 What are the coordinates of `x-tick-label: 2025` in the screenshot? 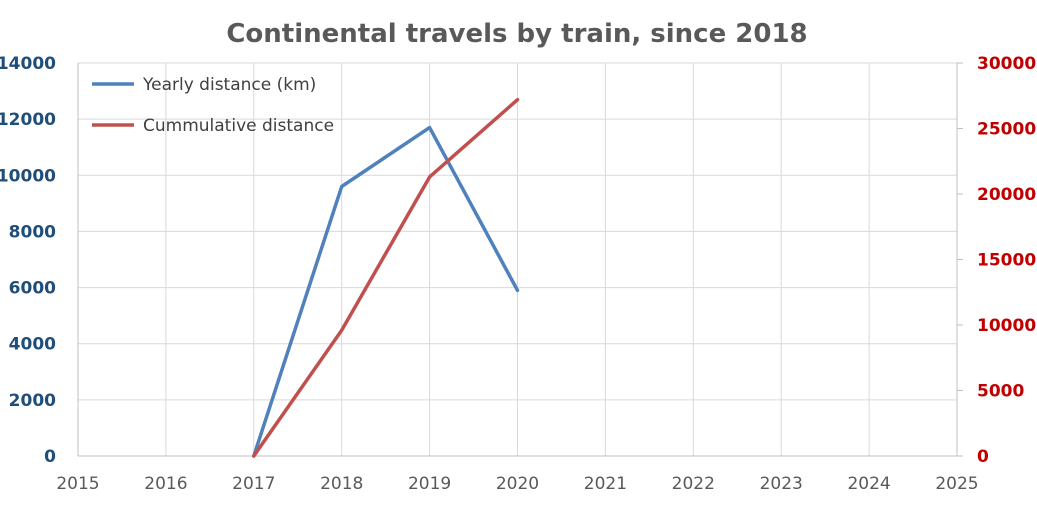 It's located at (956, 484).